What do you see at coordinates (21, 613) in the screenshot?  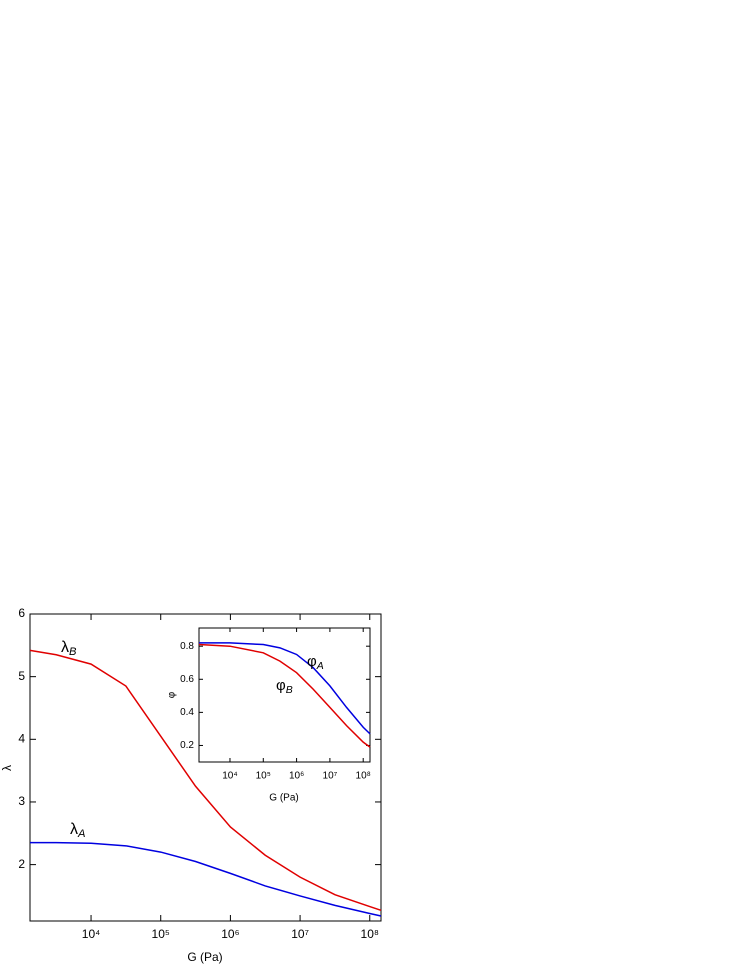 I see `y-tick-label: 6` at bounding box center [21, 613].